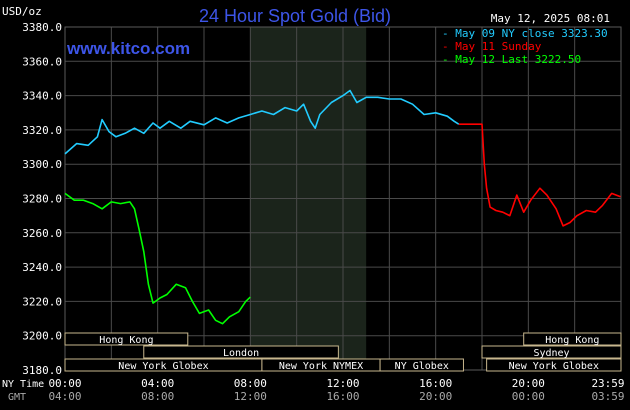 The width and height of the screenshot is (630, 410). I want to click on y-tick-label: 3380.0, so click(42, 27).